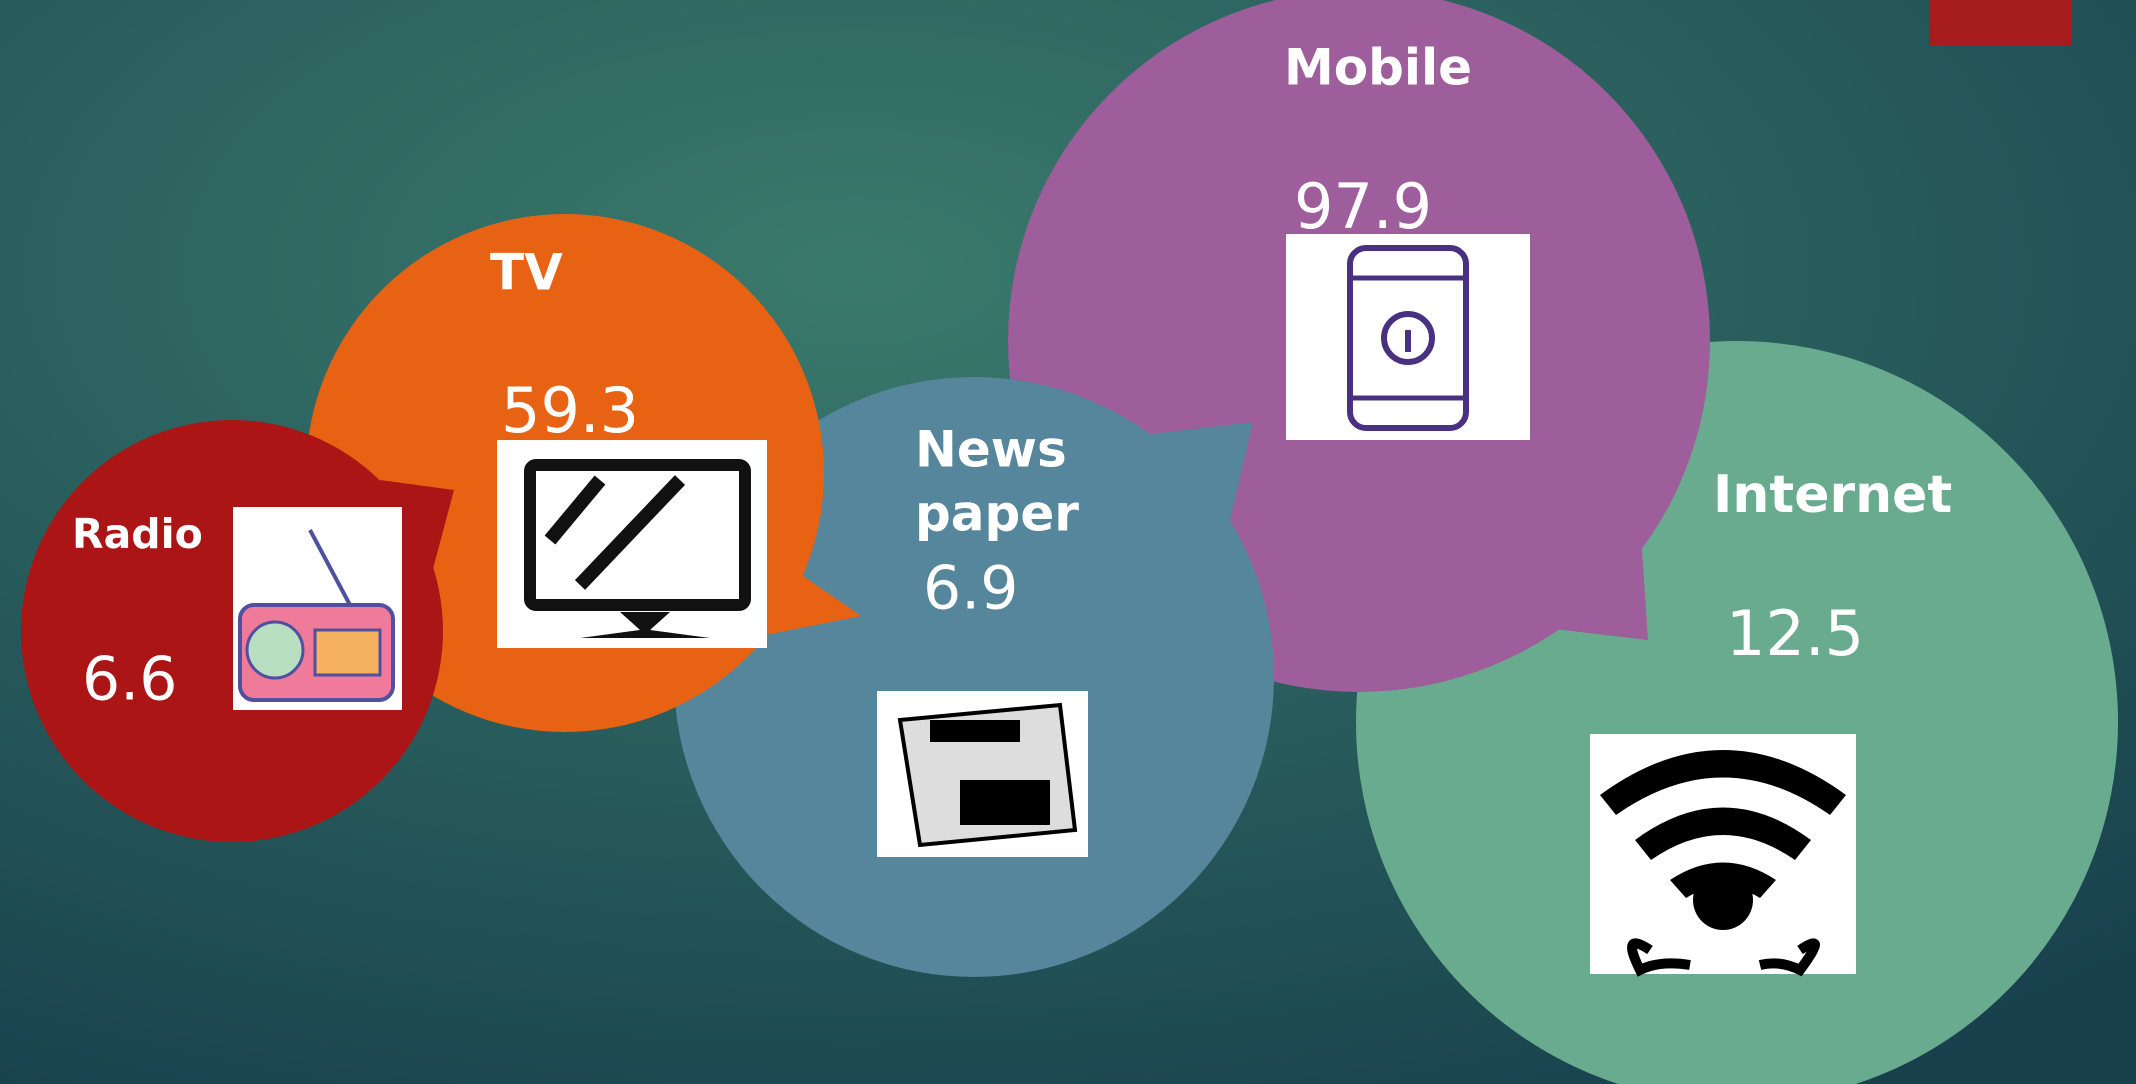  What do you see at coordinates (970, 589) in the screenshot?
I see `newspaper-value: 6.9` at bounding box center [970, 589].